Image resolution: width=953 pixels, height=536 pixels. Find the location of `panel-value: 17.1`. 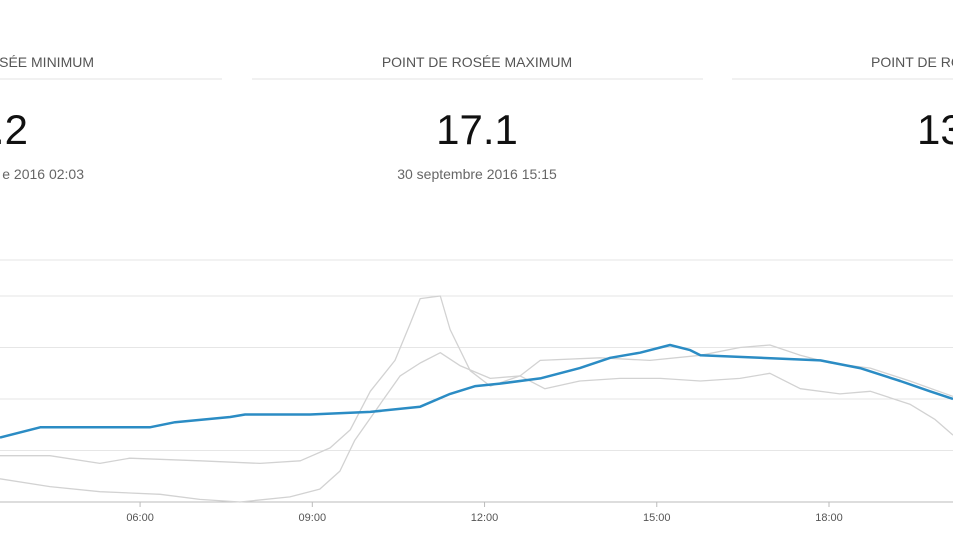

panel-value: 17.1 is located at coordinates (477, 129).